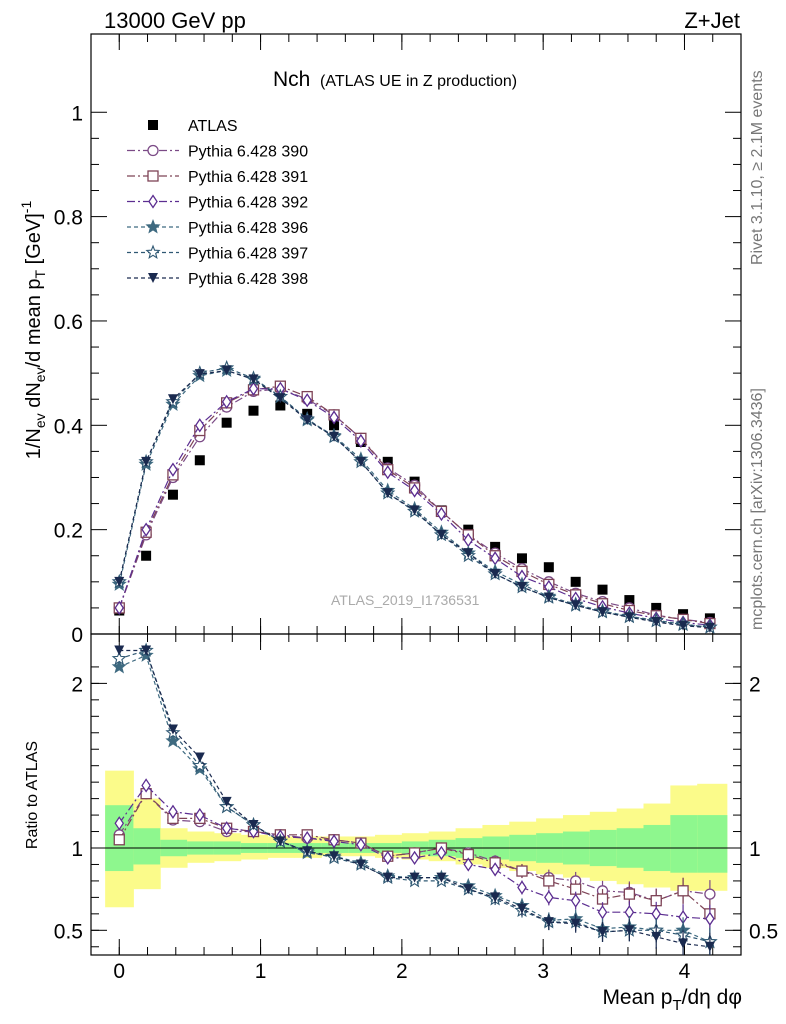  What do you see at coordinates (248, 203) in the screenshot?
I see `legend-label: Pythia 6.428 392` at bounding box center [248, 203].